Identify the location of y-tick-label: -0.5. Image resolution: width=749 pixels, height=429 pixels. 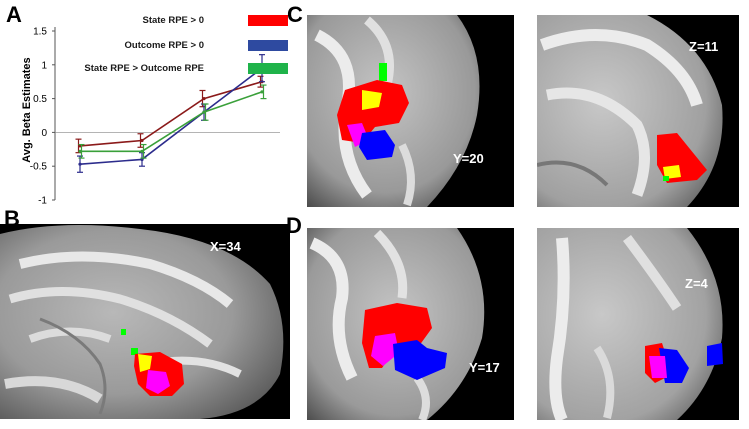
(39, 167).